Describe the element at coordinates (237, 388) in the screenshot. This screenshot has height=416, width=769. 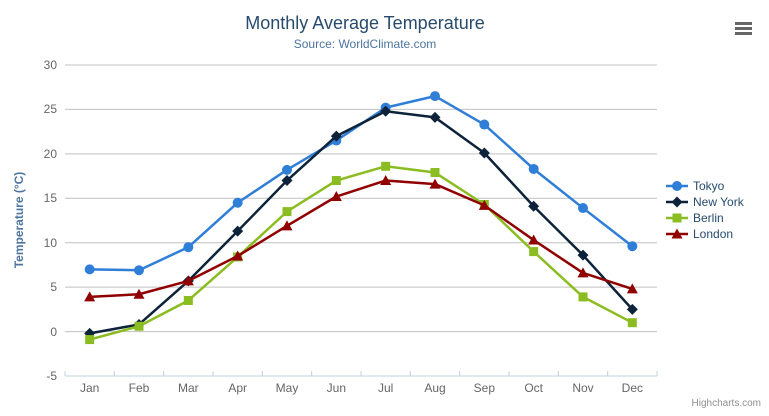
I see `x-axis-label: Apr` at that location.